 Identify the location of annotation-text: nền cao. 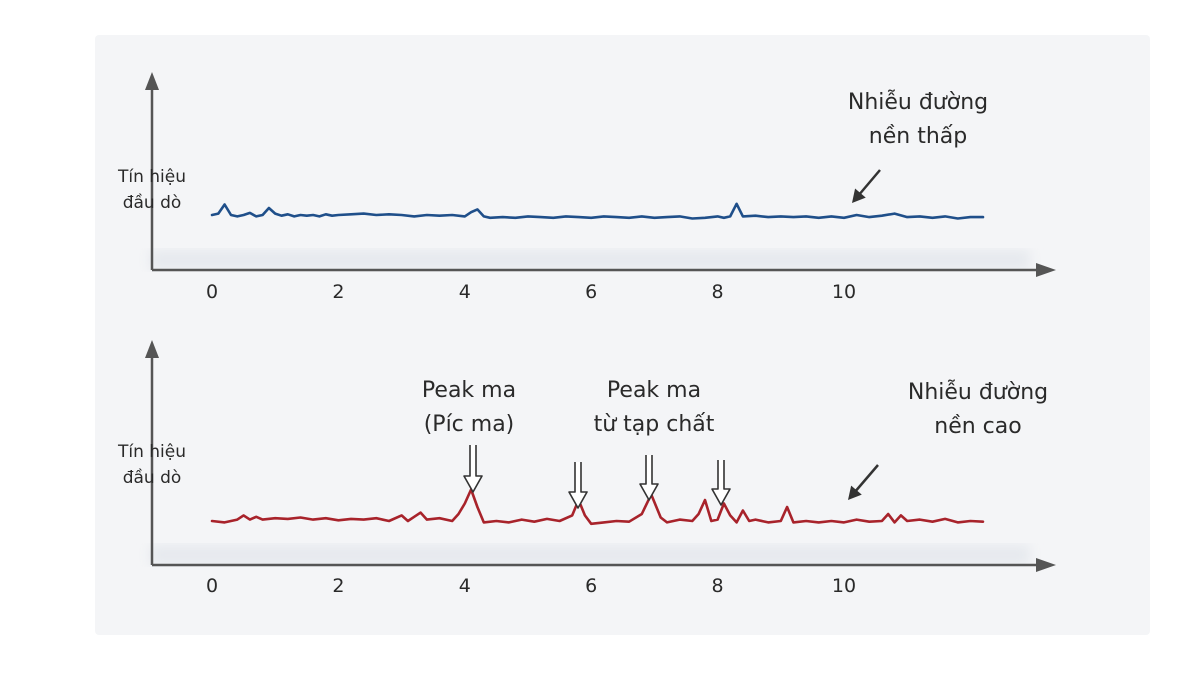
(977, 426).